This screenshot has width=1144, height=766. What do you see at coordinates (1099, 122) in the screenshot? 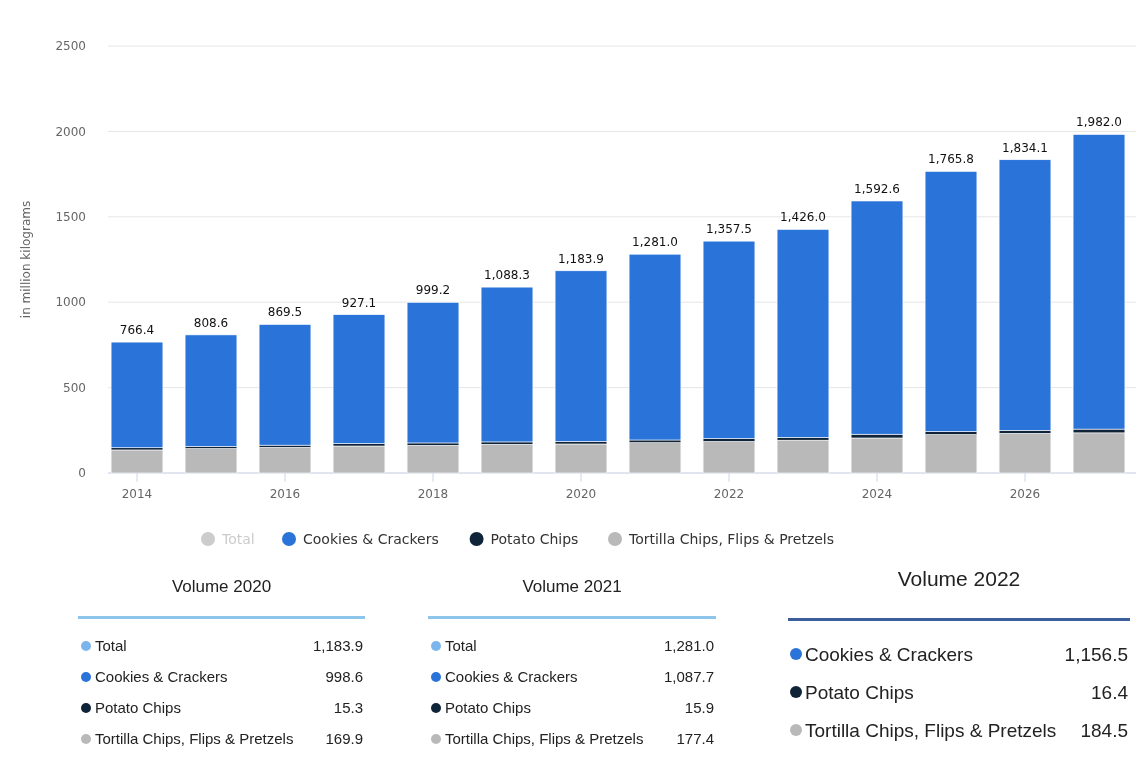
I see `total-label: 1,982.0` at bounding box center [1099, 122].